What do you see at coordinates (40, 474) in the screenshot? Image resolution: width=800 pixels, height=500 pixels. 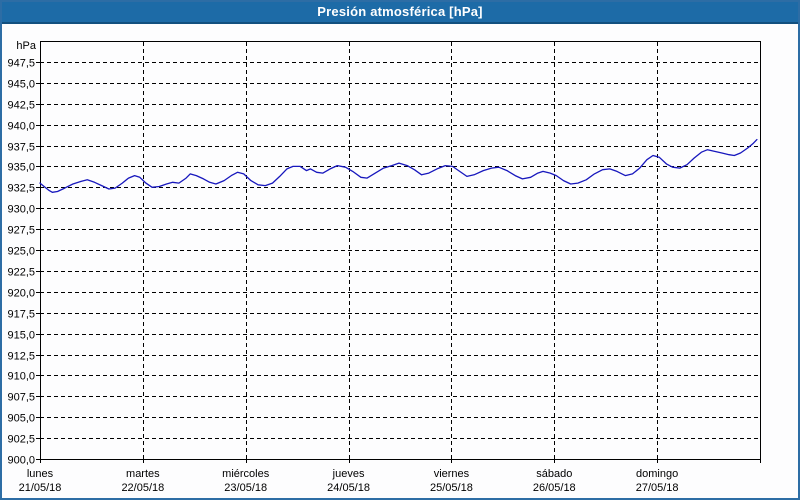 I see `x-day-name-label: lunes` at bounding box center [40, 474].